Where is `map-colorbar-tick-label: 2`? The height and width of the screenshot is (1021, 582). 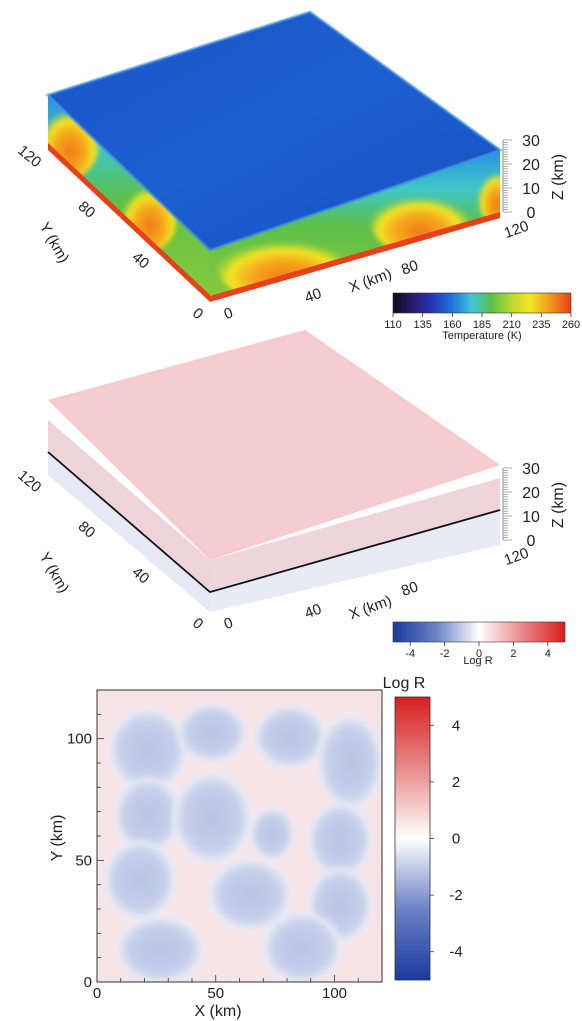
map-colorbar-tick-label: 2 is located at coordinates (456, 782).